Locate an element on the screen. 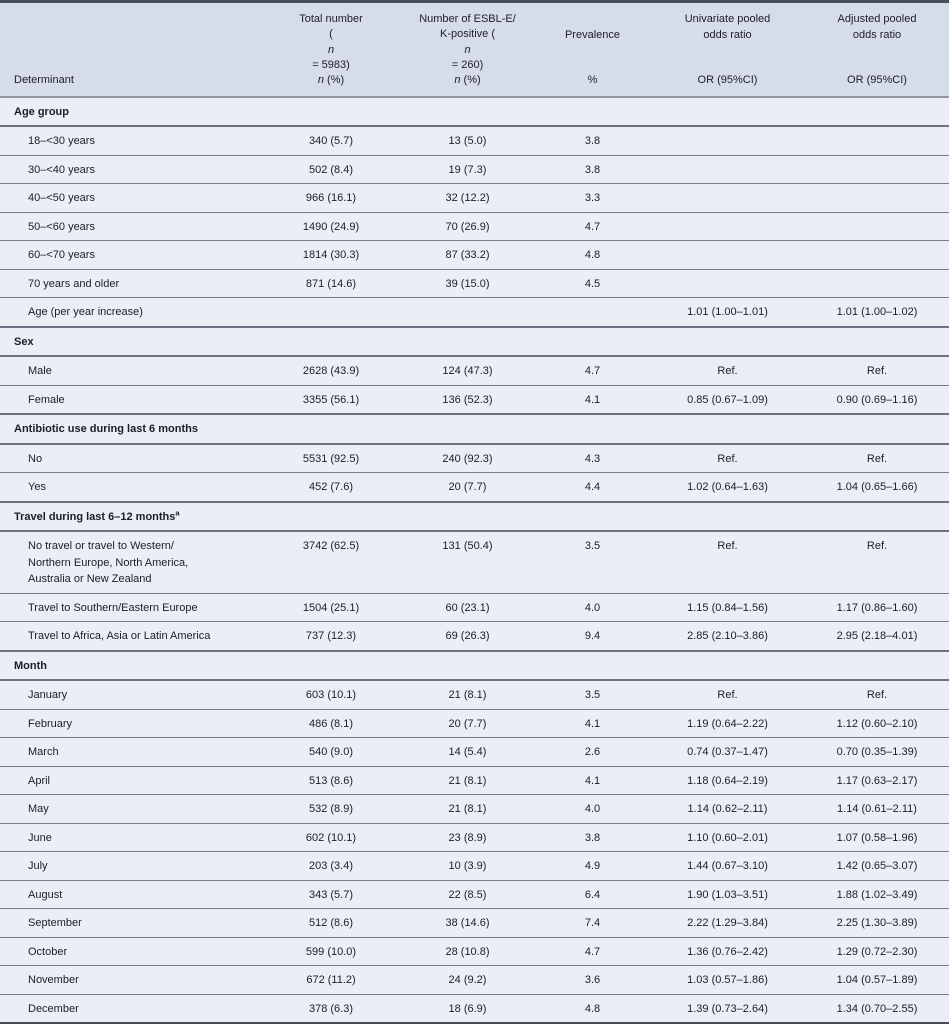  cell-esbl-positive: 131 (50.4) is located at coordinates (467, 546).